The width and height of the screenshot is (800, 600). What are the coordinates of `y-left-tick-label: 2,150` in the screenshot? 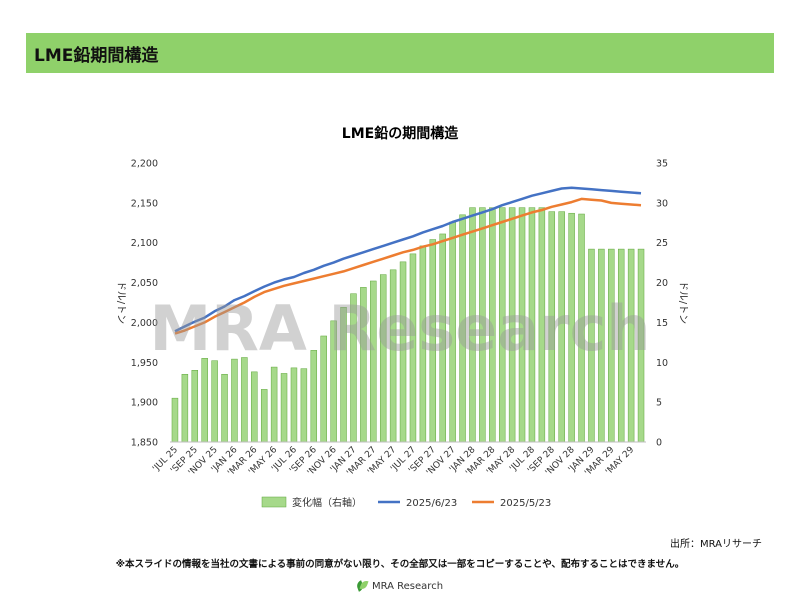 It's located at (144, 203).